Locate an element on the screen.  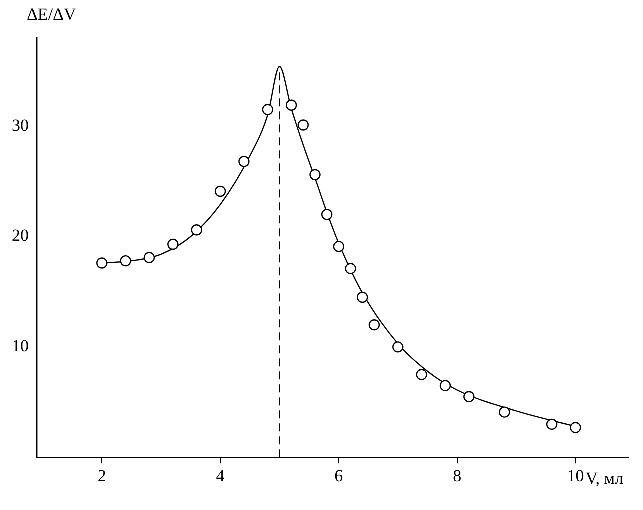
y-tick-label: 30 is located at coordinates (20, 125).